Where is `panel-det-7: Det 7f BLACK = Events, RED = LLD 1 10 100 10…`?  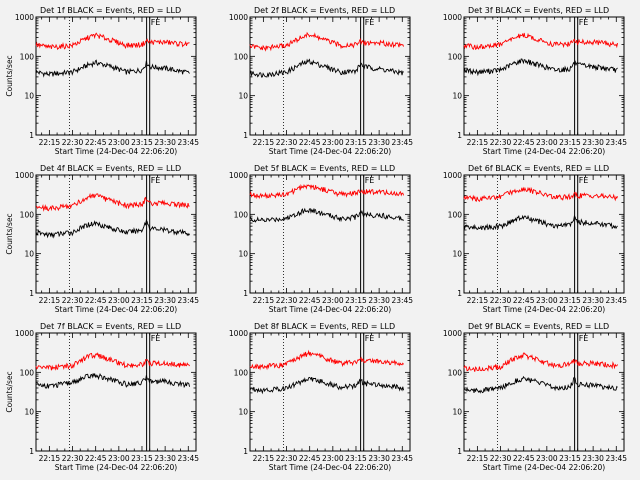 panel-det-7: Det 7f BLACK = Events, RED = LLD 1 10 100 10… is located at coordinates (102, 397).